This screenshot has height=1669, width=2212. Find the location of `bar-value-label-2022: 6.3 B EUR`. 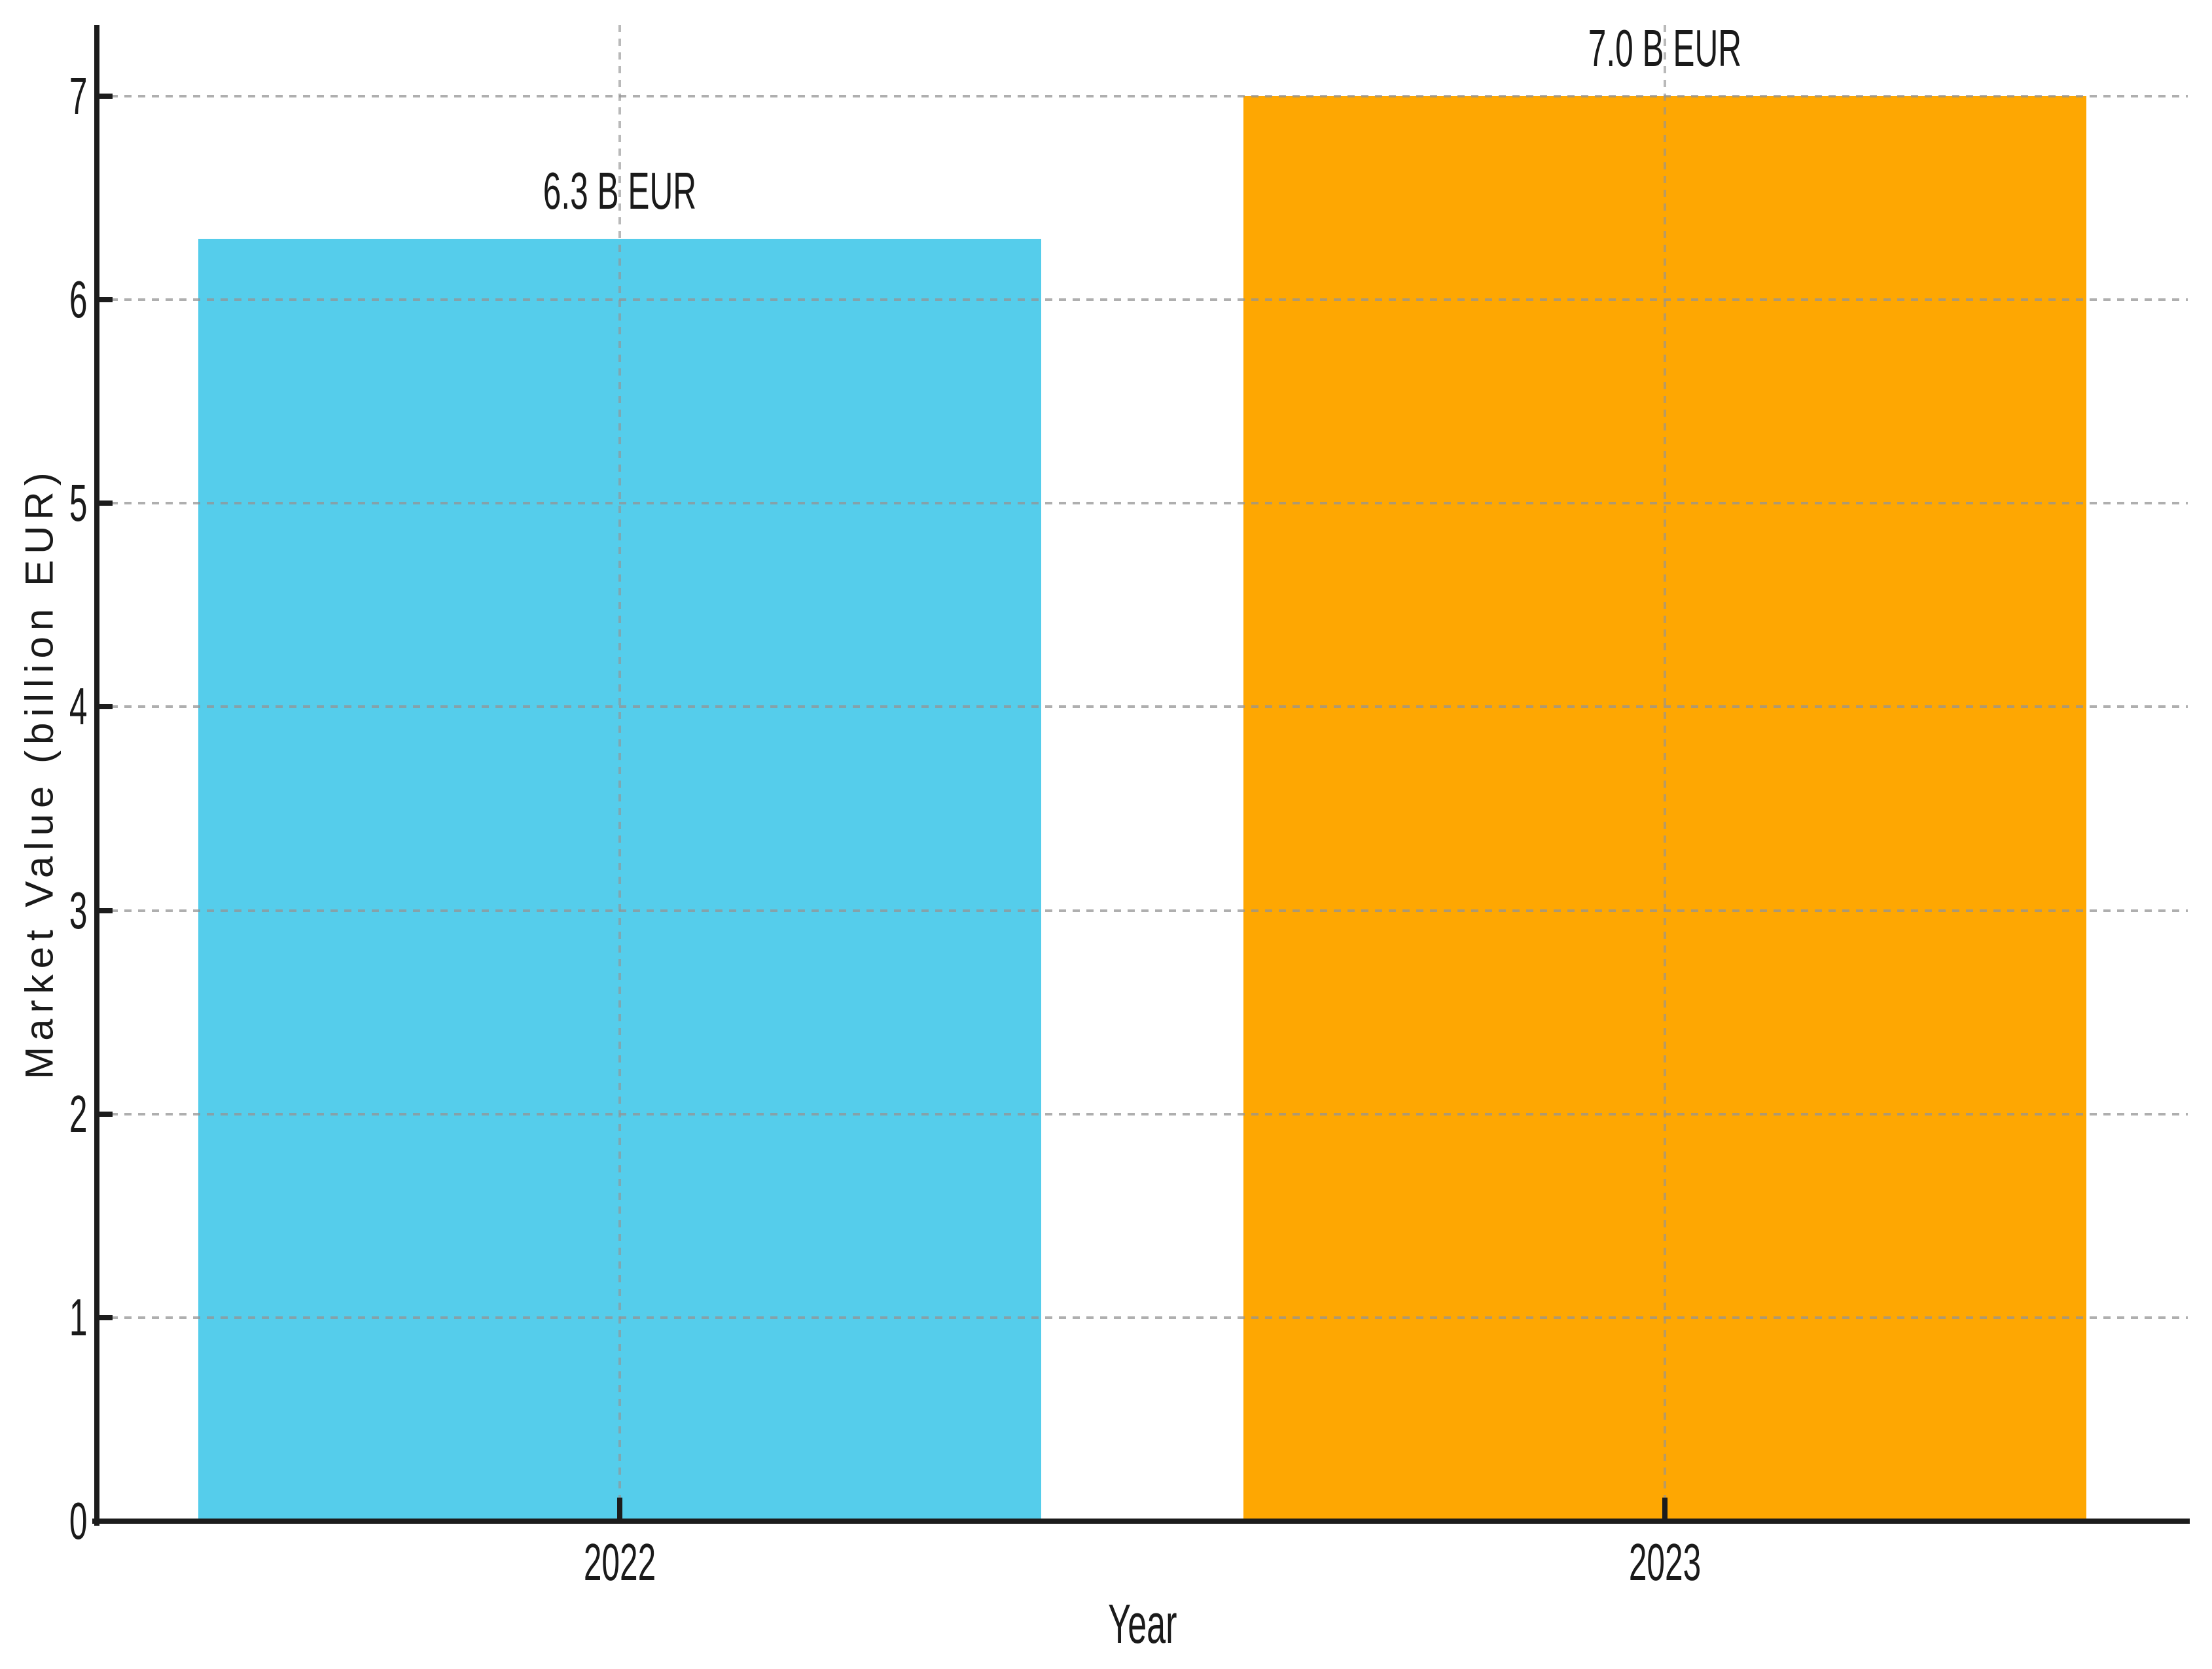

bar-value-label-2022: 6.3 B EUR is located at coordinates (620, 190).